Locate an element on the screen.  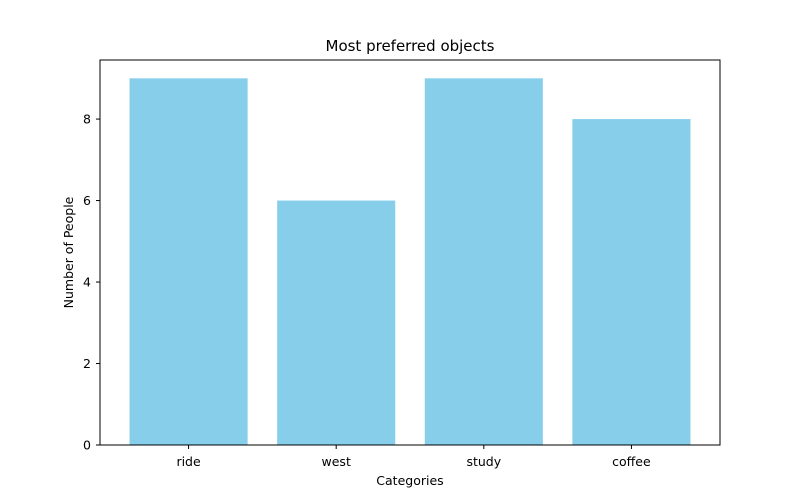
x-axis-label: Categories is located at coordinates (409, 480).